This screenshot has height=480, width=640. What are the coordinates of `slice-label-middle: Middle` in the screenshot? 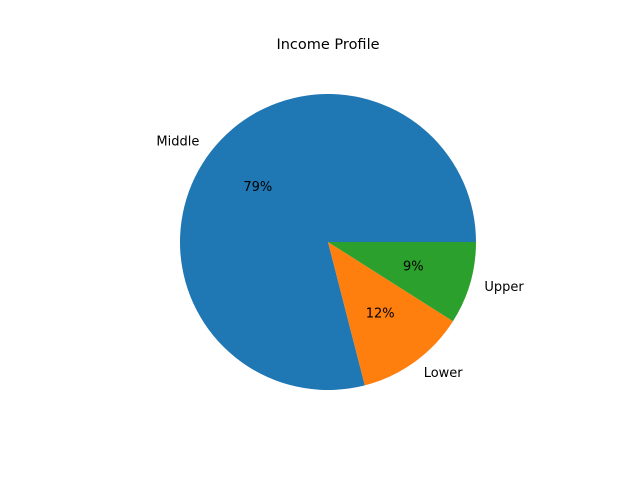 It's located at (177, 142).